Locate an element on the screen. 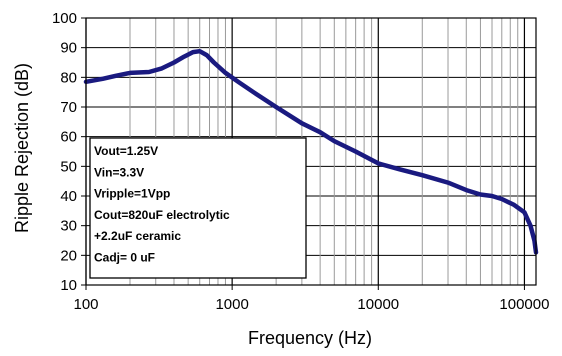  x-axis-ticks: 100 1000 10000 100000 is located at coordinates (311, 299).